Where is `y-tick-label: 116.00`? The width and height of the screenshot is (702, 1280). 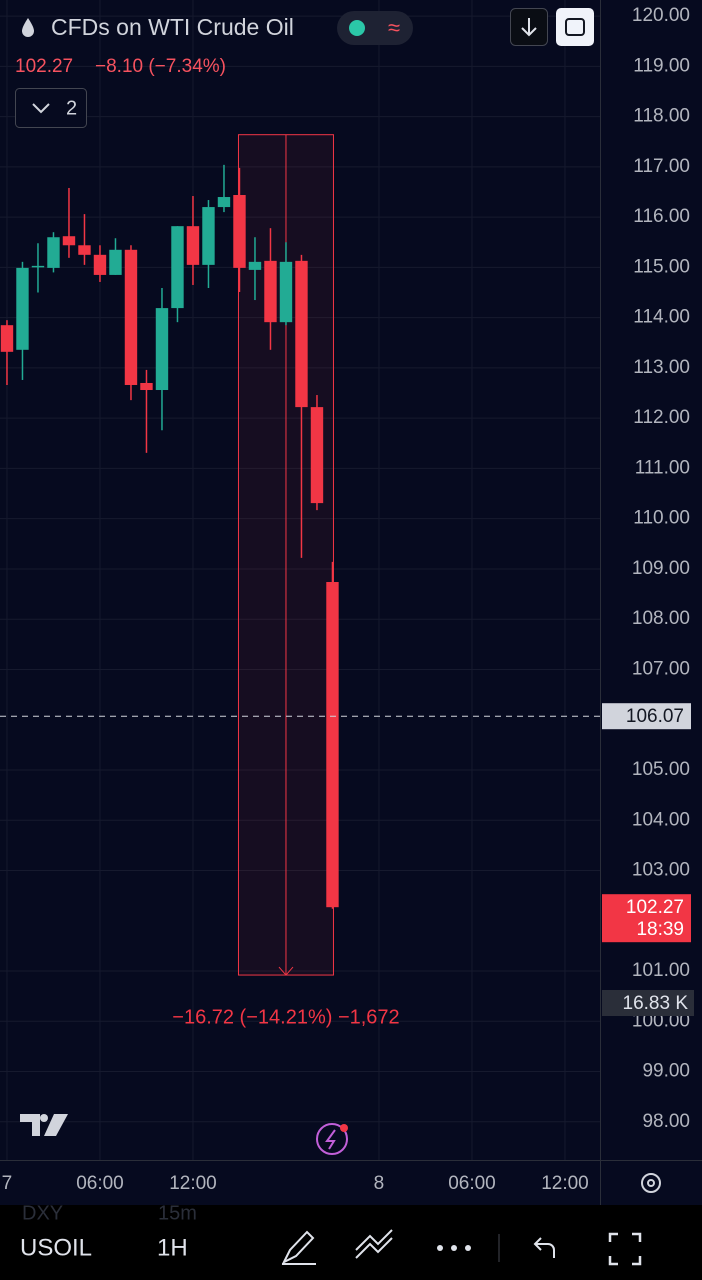 y-tick-label: 116.00 is located at coordinates (661, 216).